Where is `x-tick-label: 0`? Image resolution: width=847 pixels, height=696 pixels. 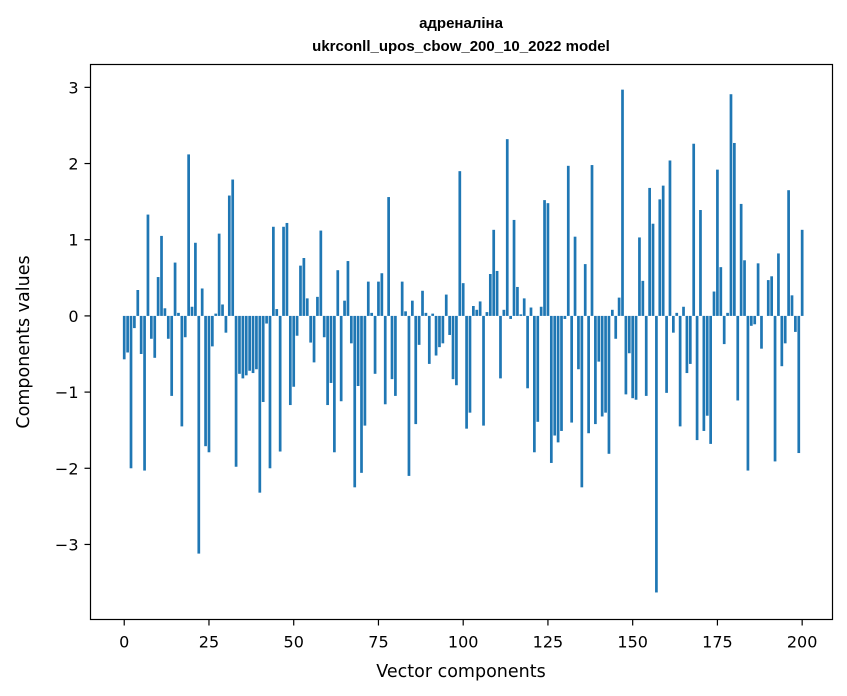 x-tick-label: 0 is located at coordinates (124, 642).